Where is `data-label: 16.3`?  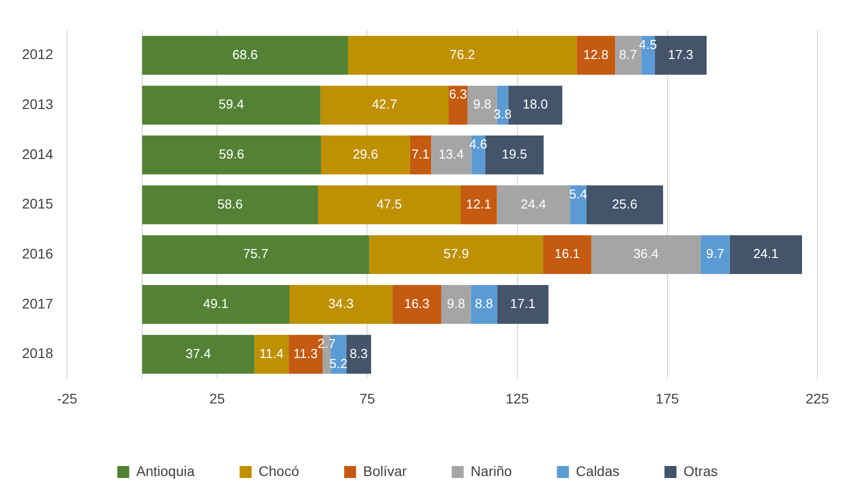
data-label: 16.3 is located at coordinates (417, 304).